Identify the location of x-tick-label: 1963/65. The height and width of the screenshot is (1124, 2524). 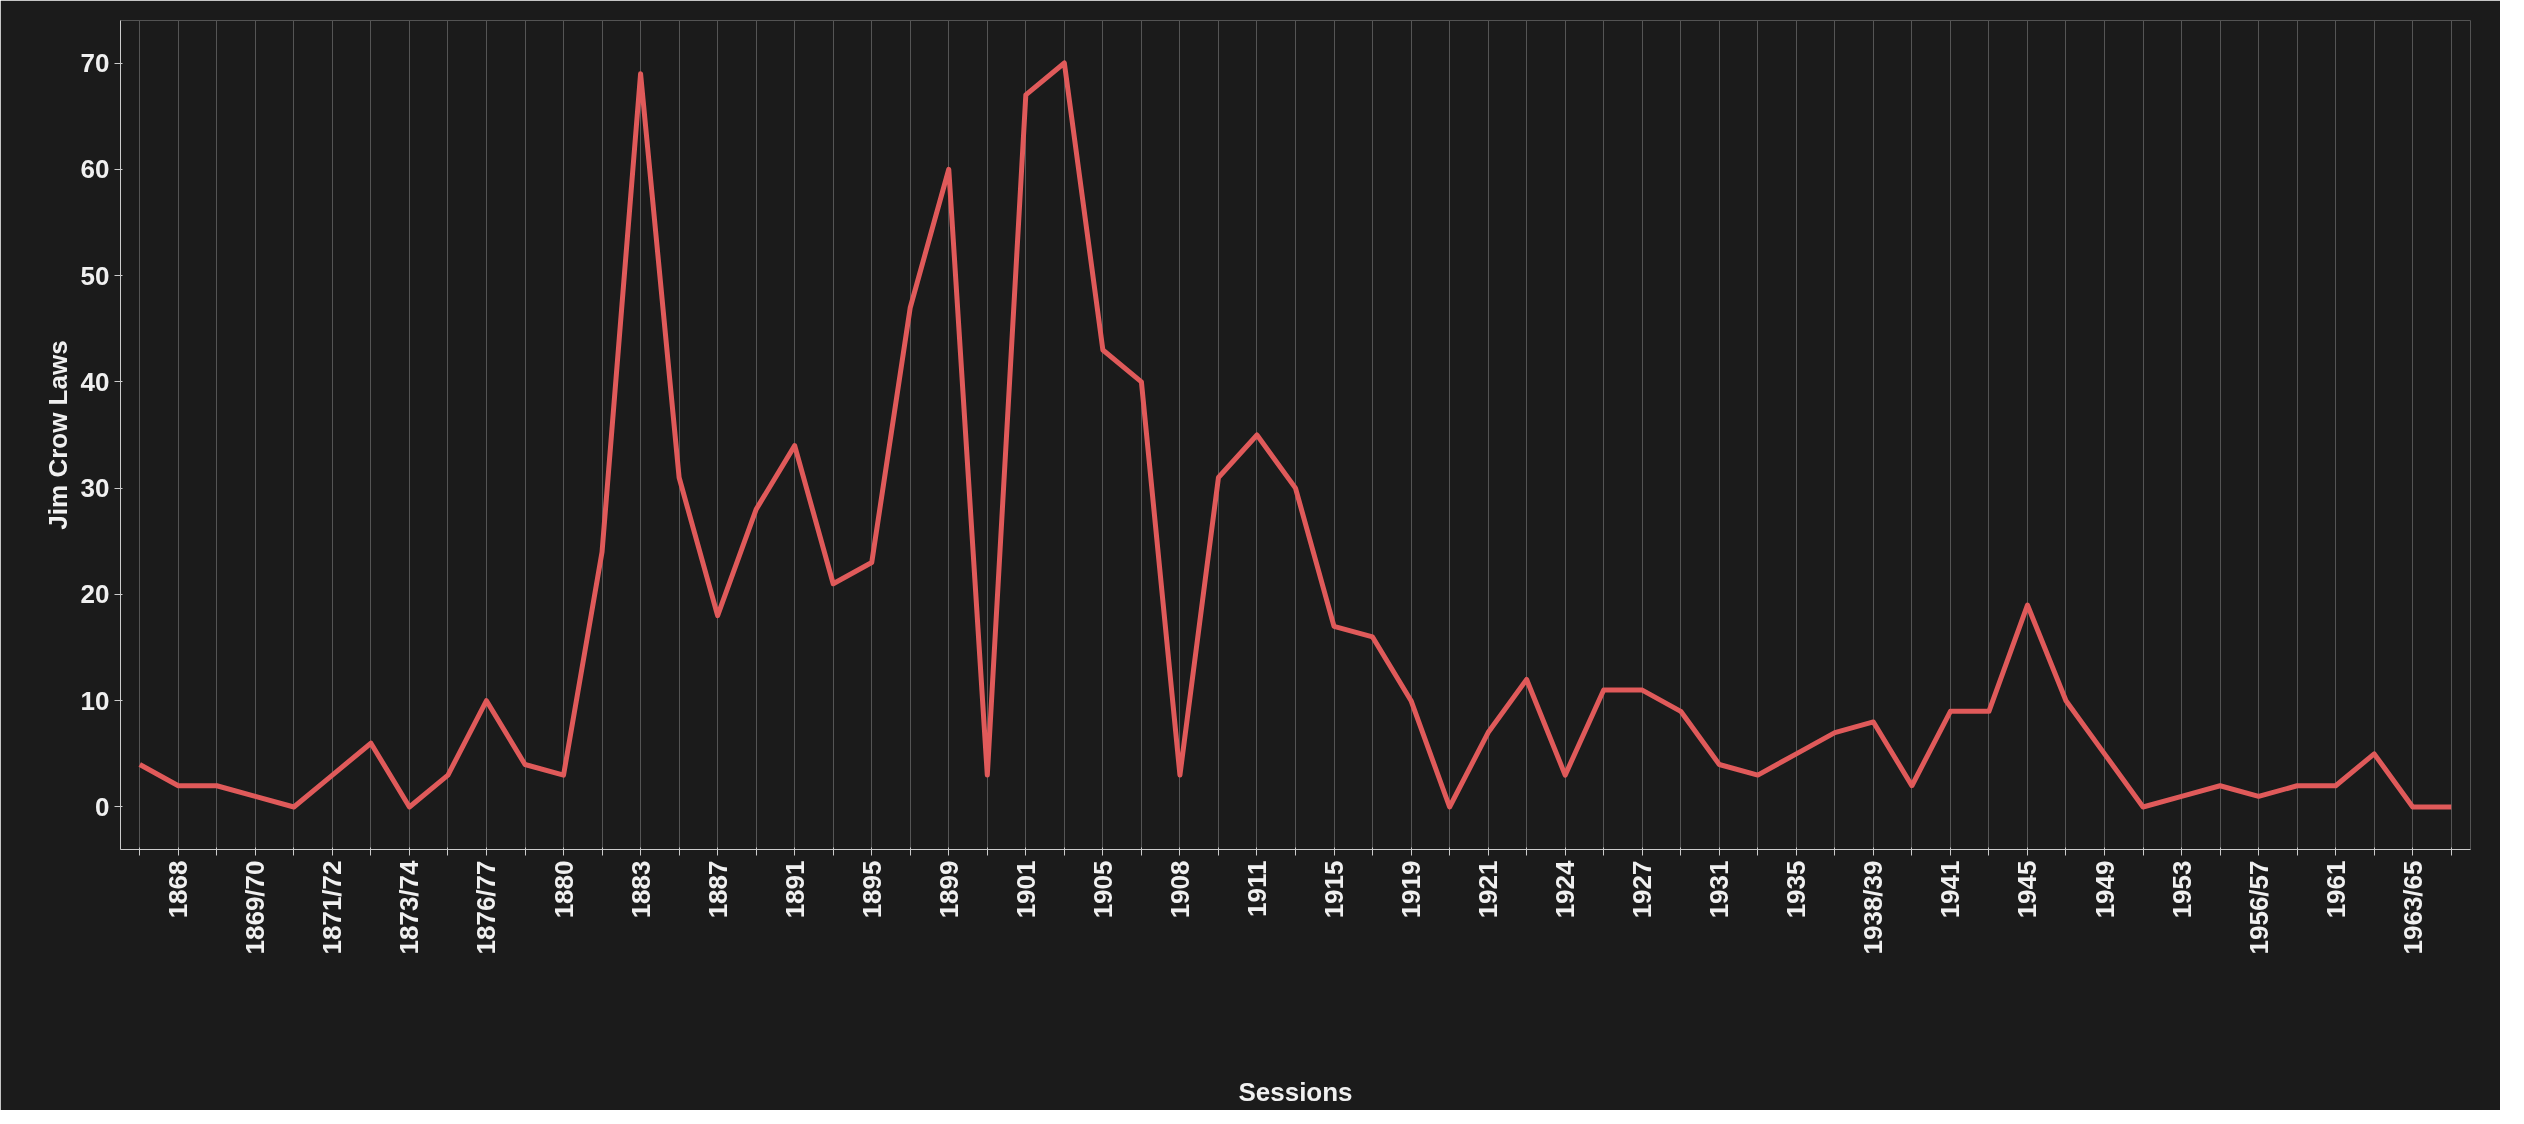
(2412, 907).